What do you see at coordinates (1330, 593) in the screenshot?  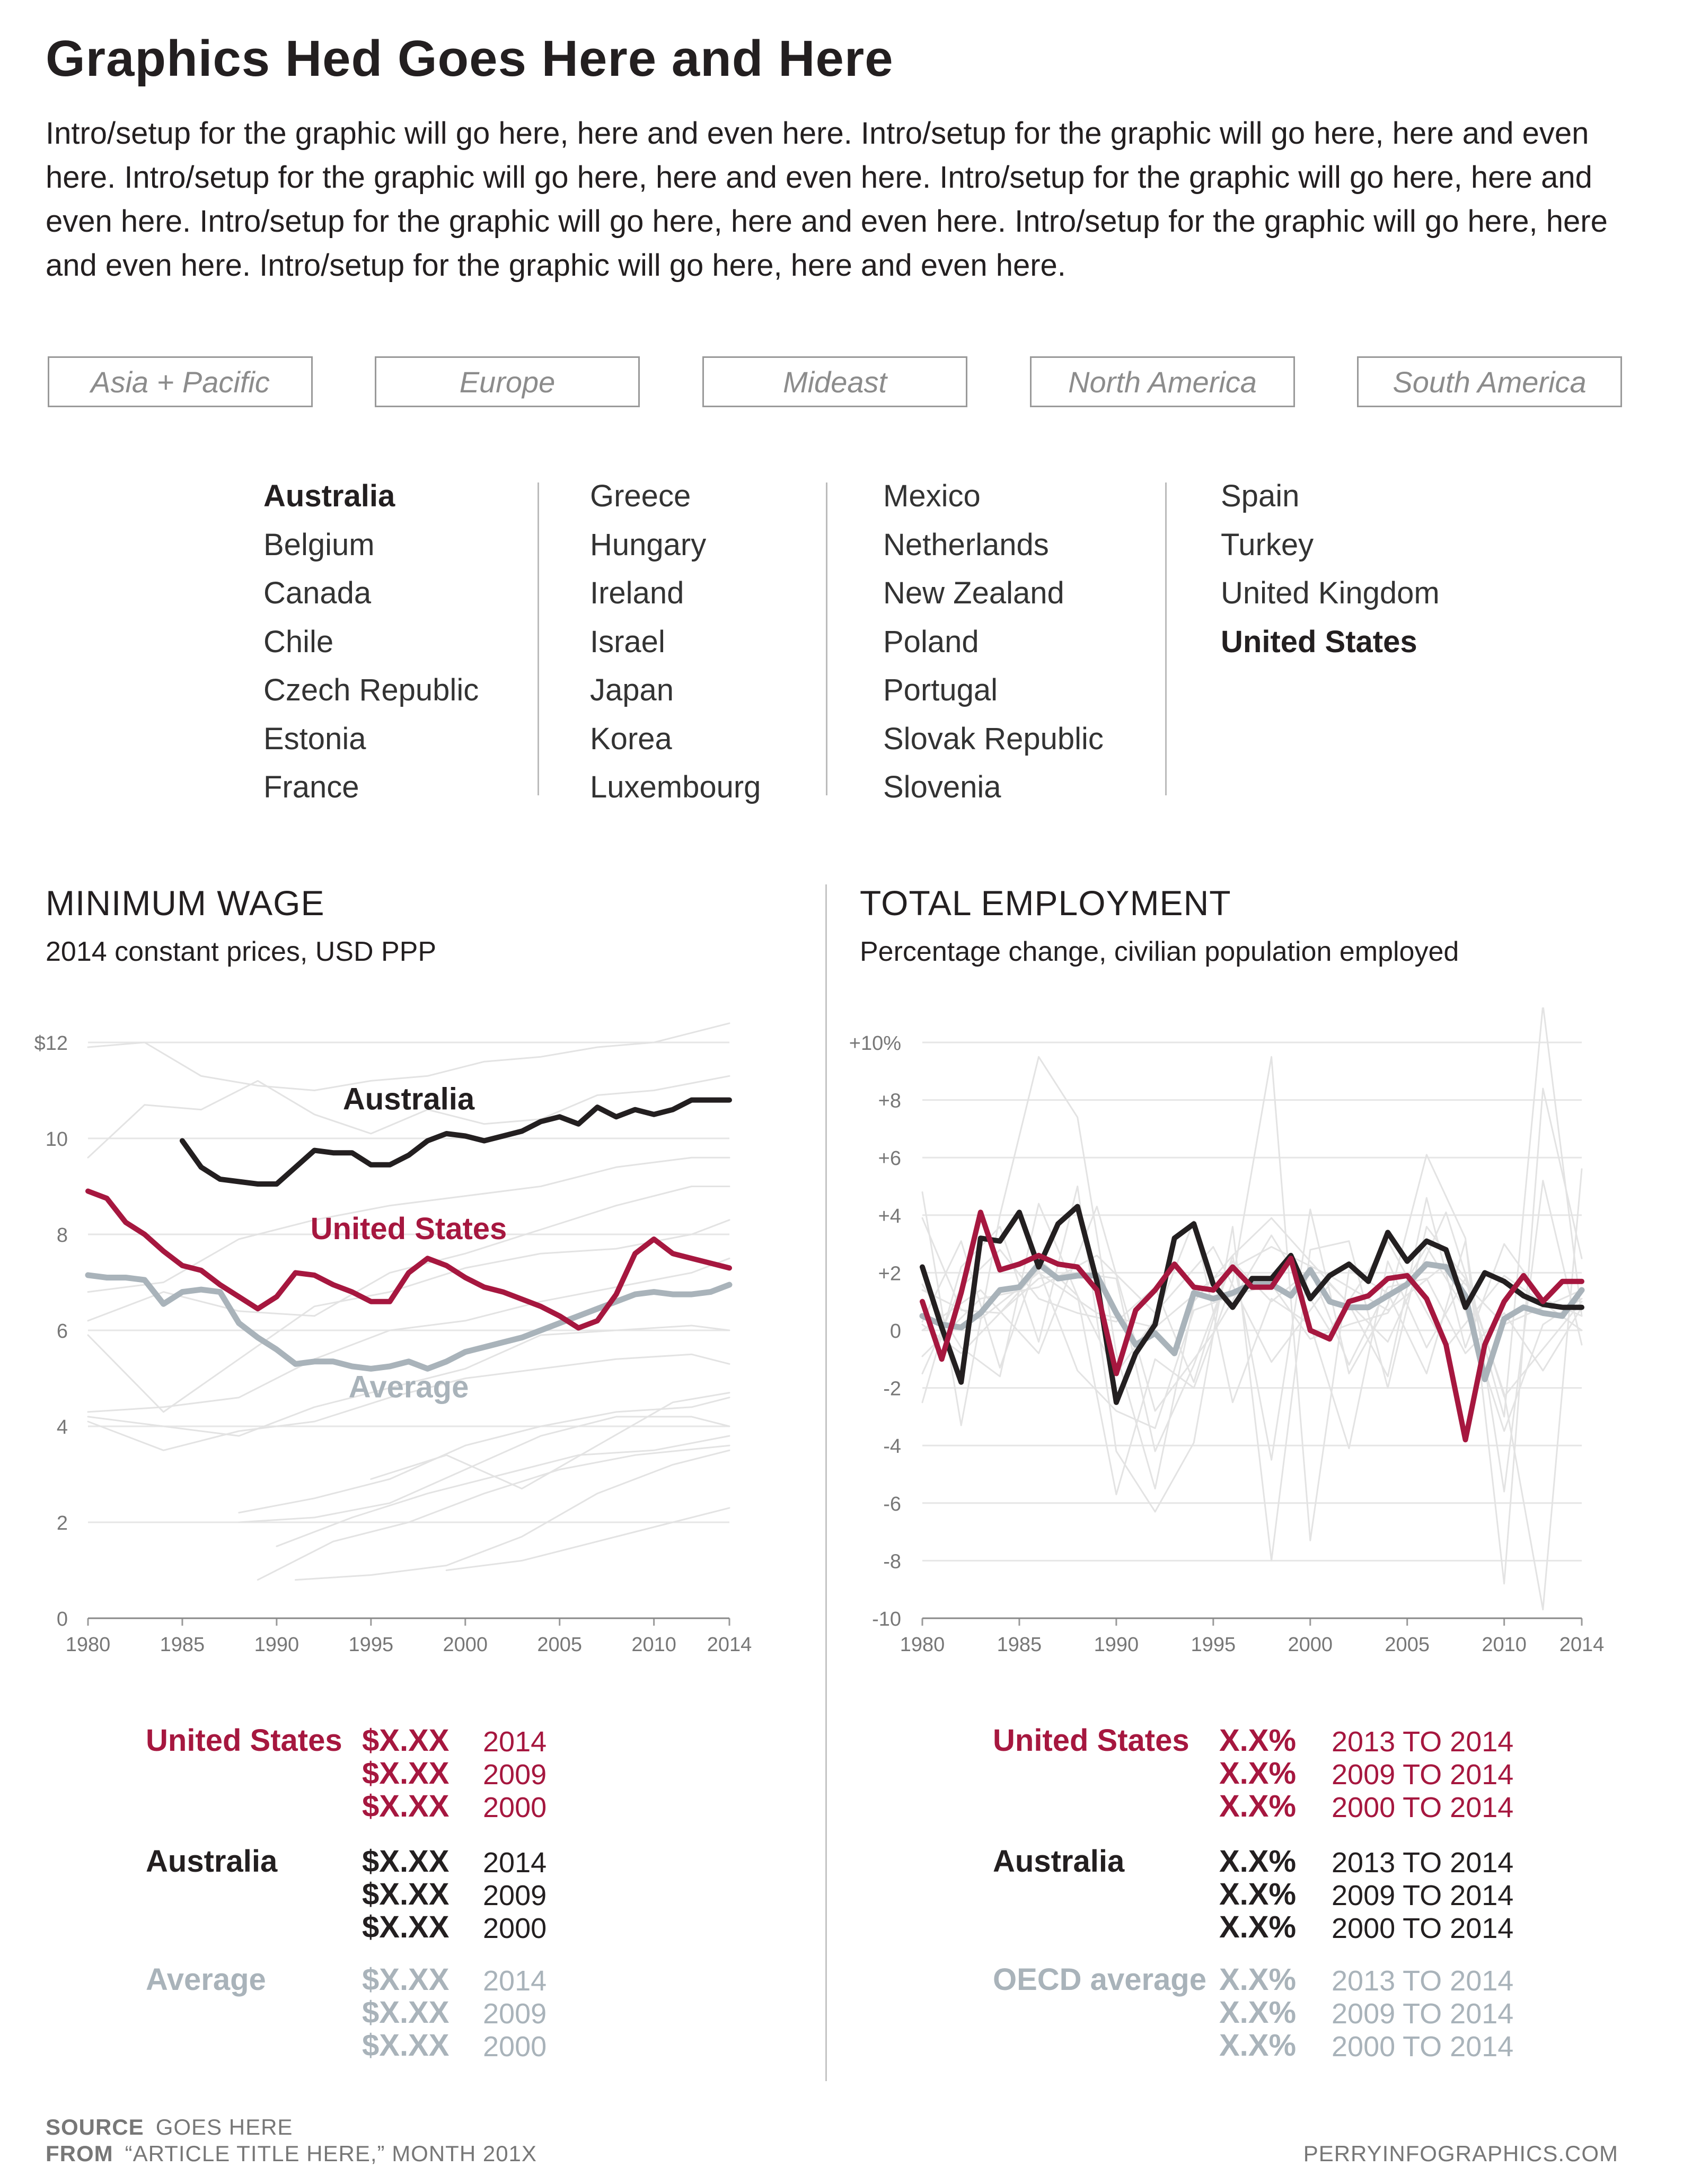 I see `country-item-united-kingdom: United Kingdom` at bounding box center [1330, 593].